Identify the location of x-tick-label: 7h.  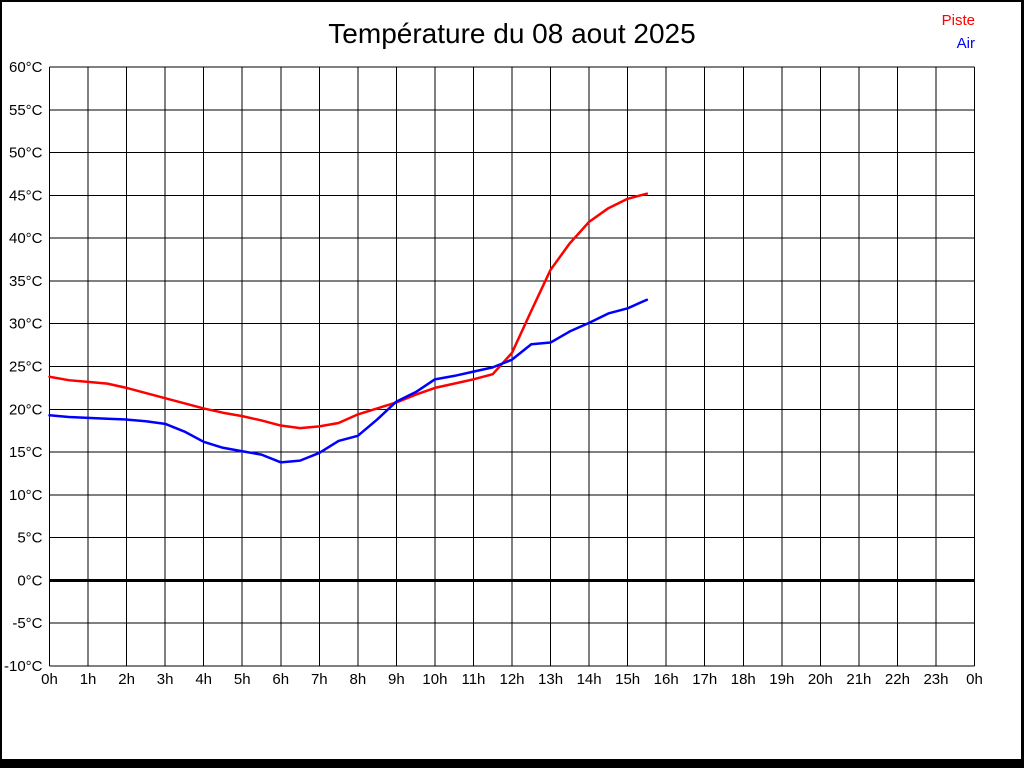
(319, 679).